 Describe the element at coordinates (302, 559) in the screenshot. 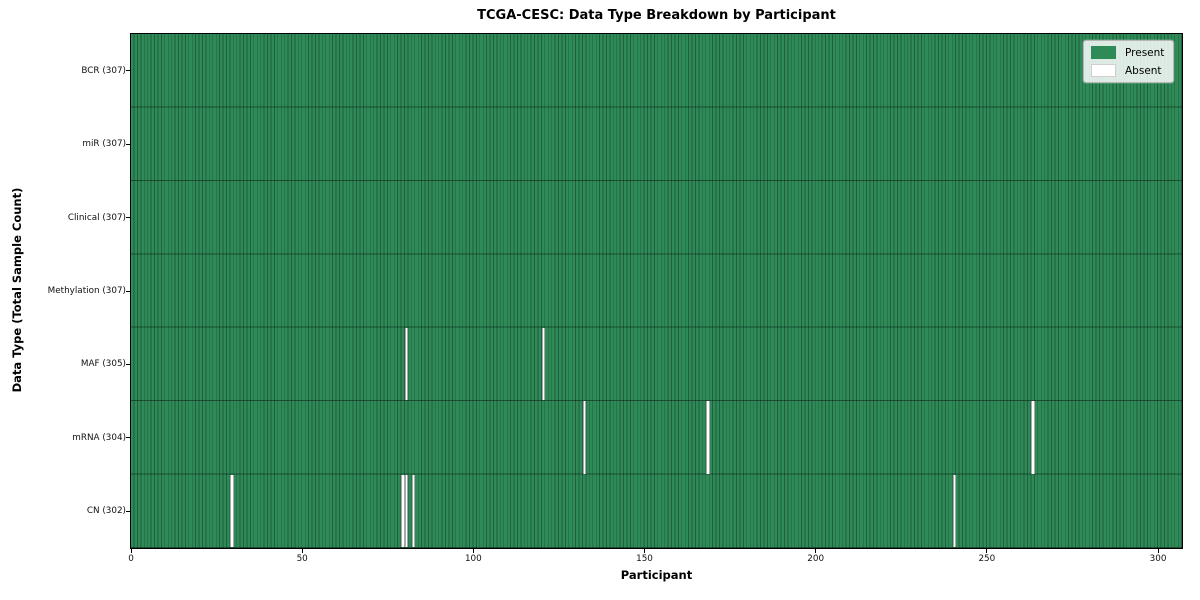

I see `x-tick-label: 50` at that location.